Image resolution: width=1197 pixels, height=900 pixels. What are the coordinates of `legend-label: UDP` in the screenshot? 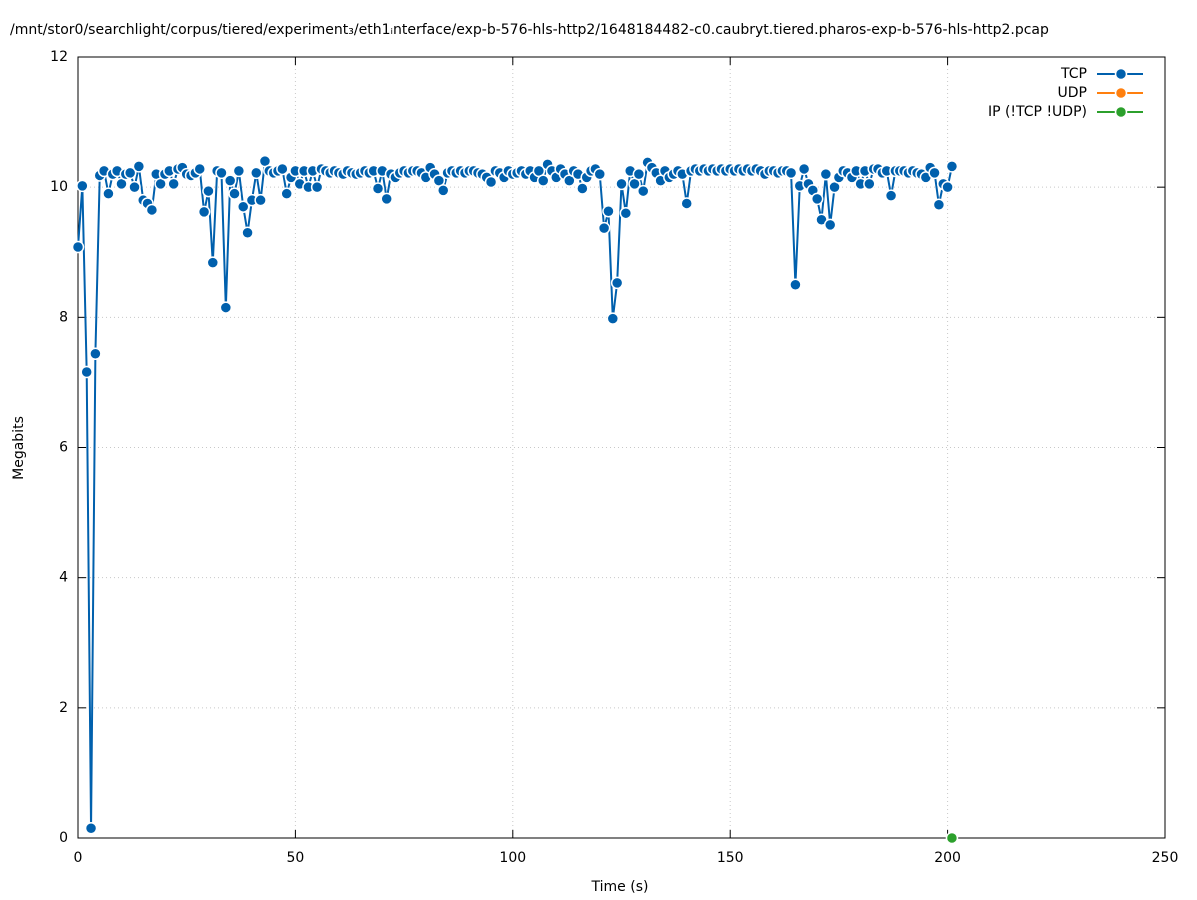 It's located at (1072, 93).